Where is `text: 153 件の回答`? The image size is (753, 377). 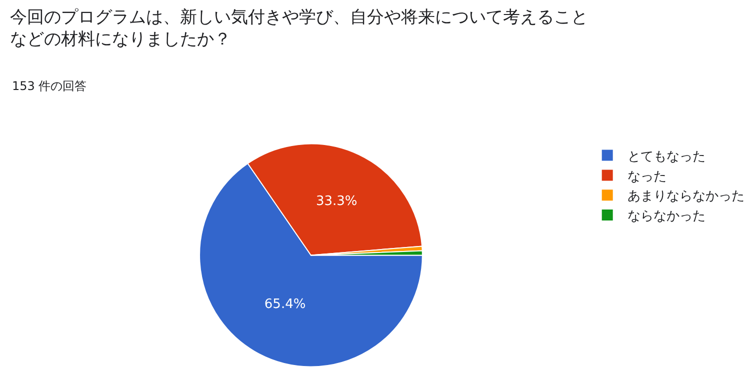
text: 153 件の回答 is located at coordinates (49, 86).